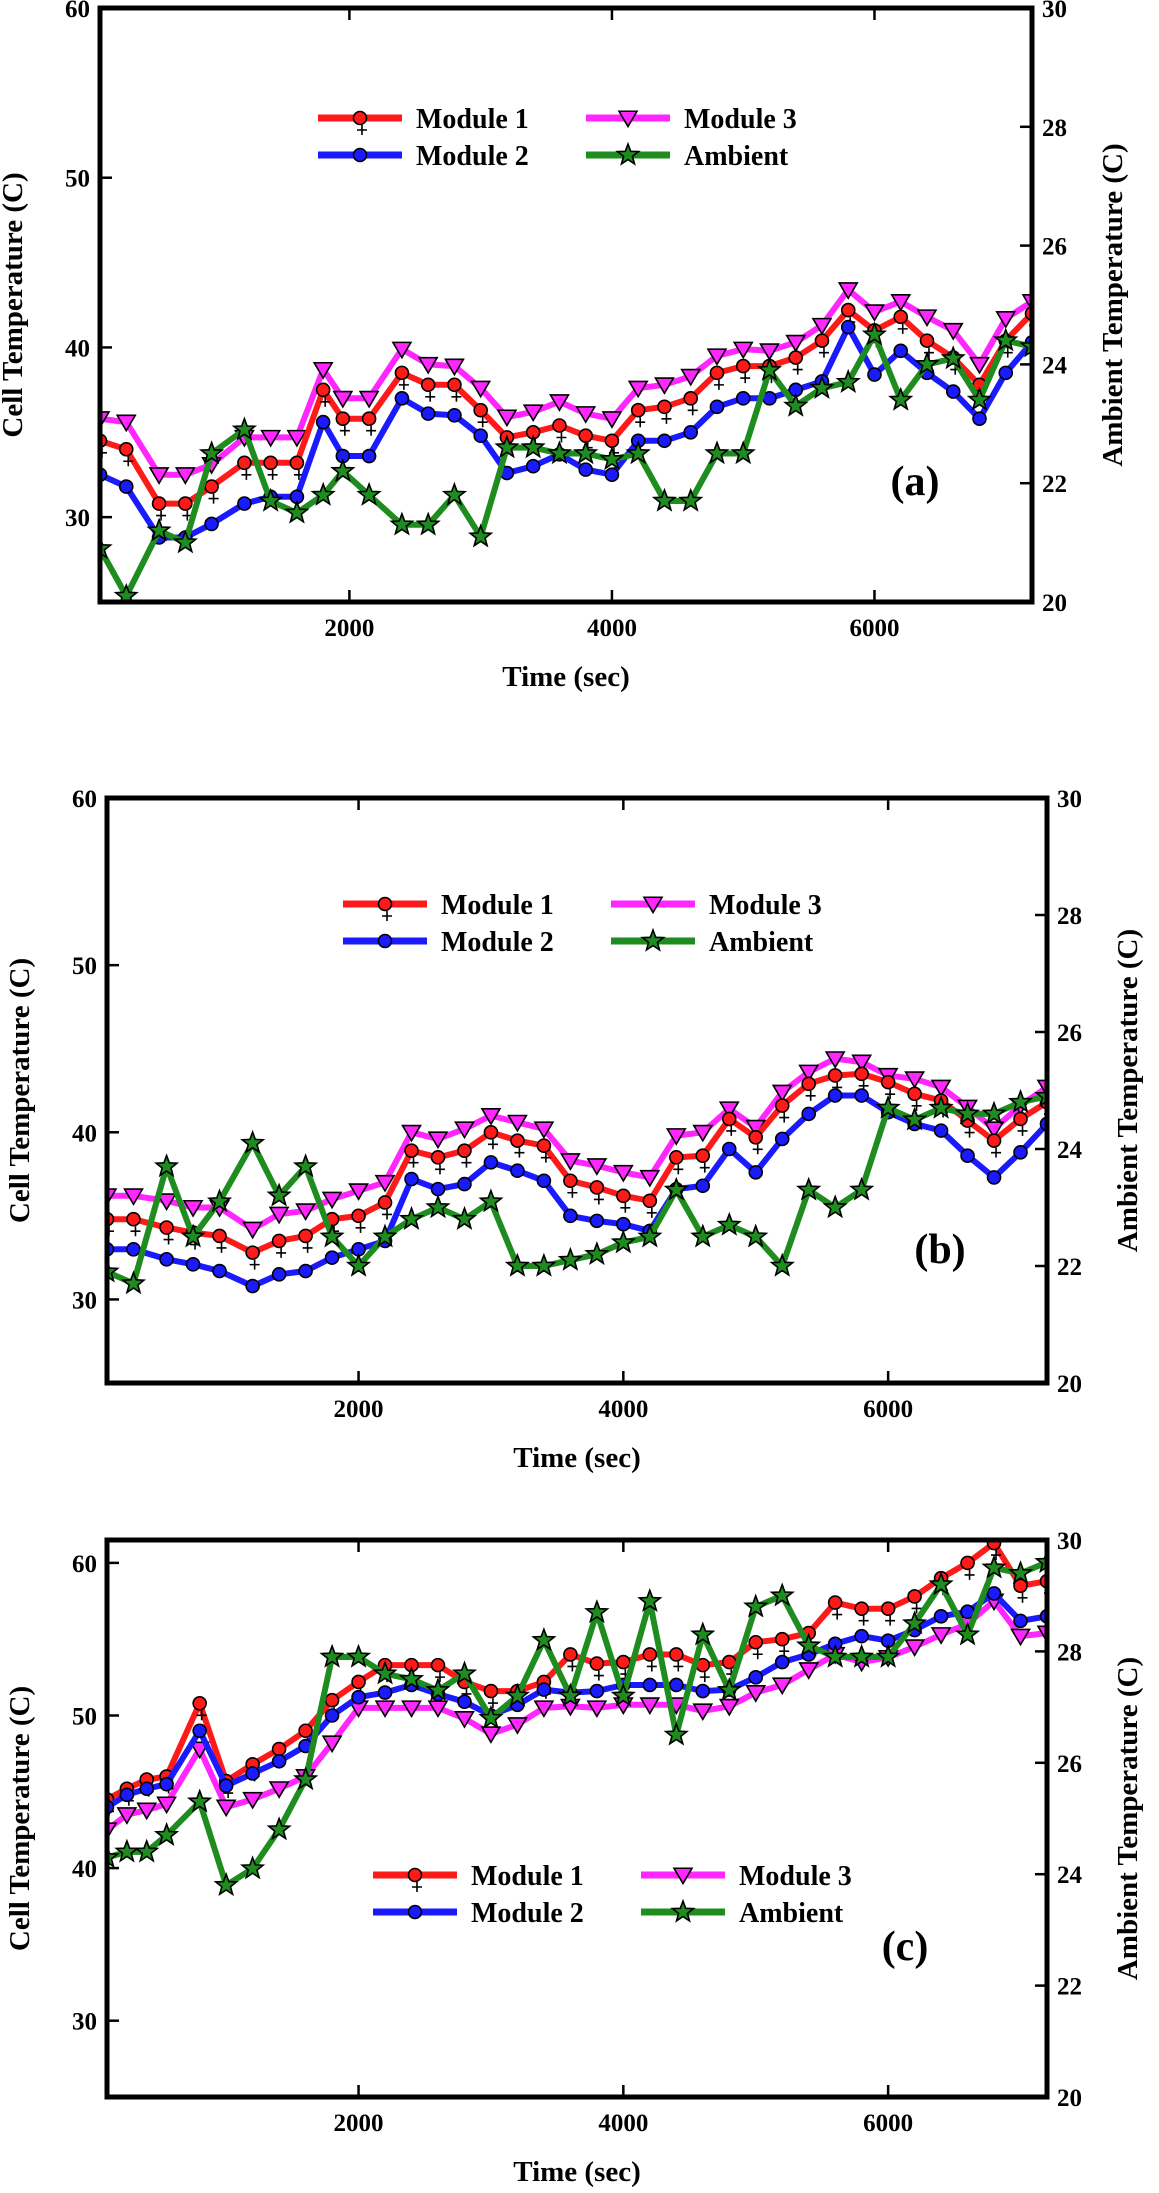 The width and height of the screenshot is (1159, 2193). Describe the element at coordinates (527, 1876) in the screenshot. I see `legend-label: Module 1` at that location.